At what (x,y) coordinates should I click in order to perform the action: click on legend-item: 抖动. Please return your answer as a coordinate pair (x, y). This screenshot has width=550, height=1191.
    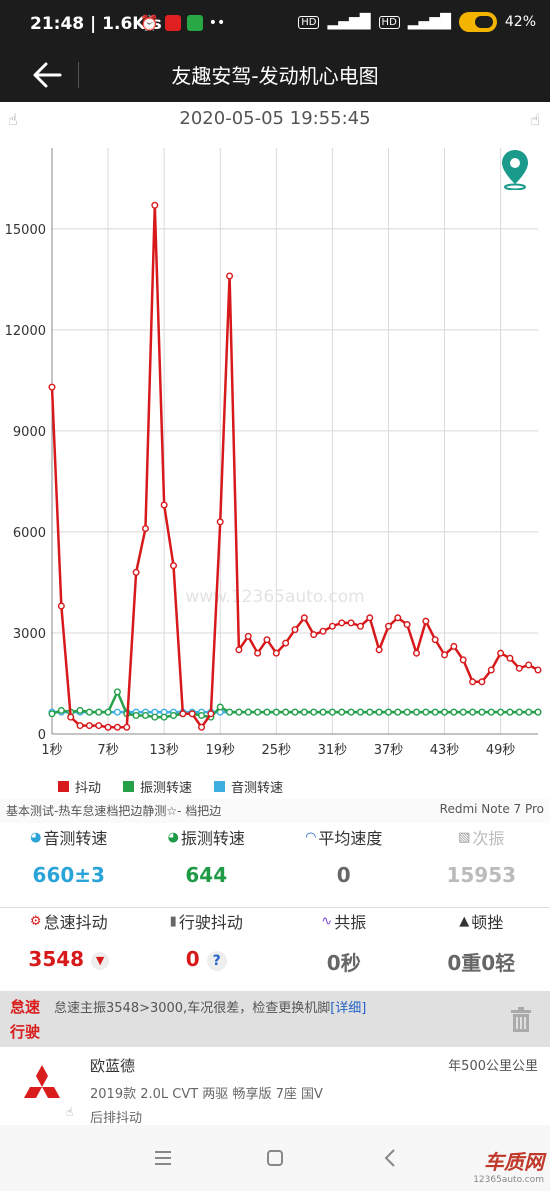
    Looking at the image, I should click on (79, 786).